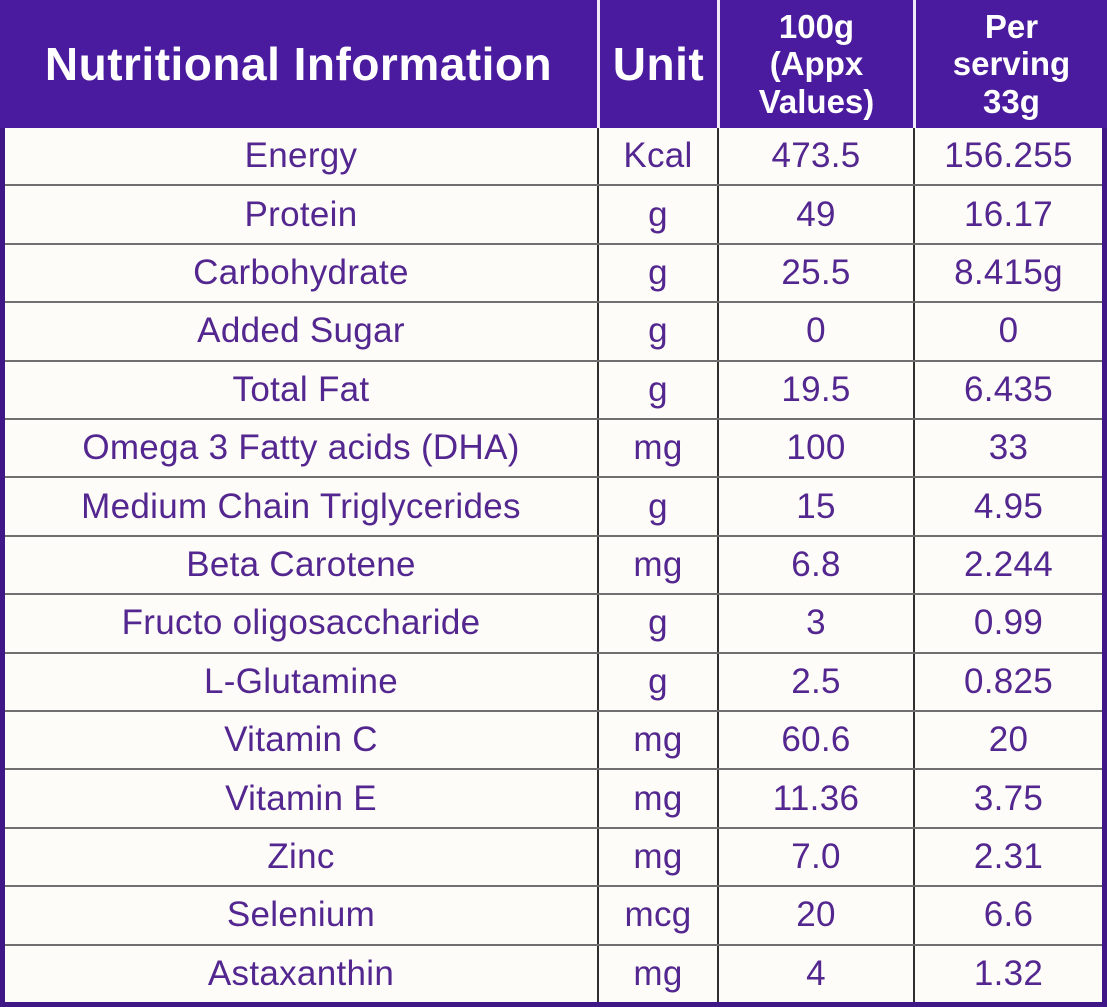 This screenshot has width=1107, height=1007. What do you see at coordinates (553, 797) in the screenshot?
I see `table-row: Vitamin E mg 11.36 3.75` at bounding box center [553, 797].